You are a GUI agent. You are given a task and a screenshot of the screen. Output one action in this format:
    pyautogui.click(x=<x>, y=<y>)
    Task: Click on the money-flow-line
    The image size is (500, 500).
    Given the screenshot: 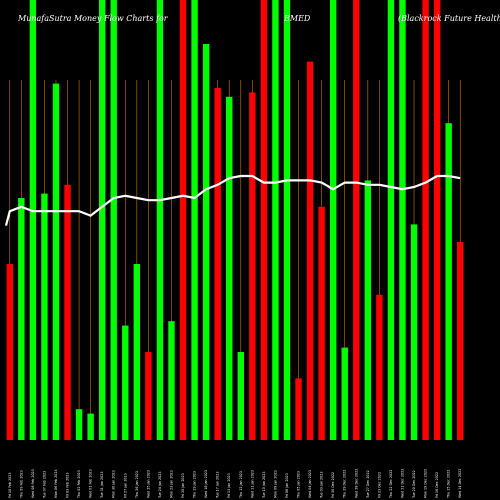 What is the action you would take?
    pyautogui.click(x=232, y=200)
    